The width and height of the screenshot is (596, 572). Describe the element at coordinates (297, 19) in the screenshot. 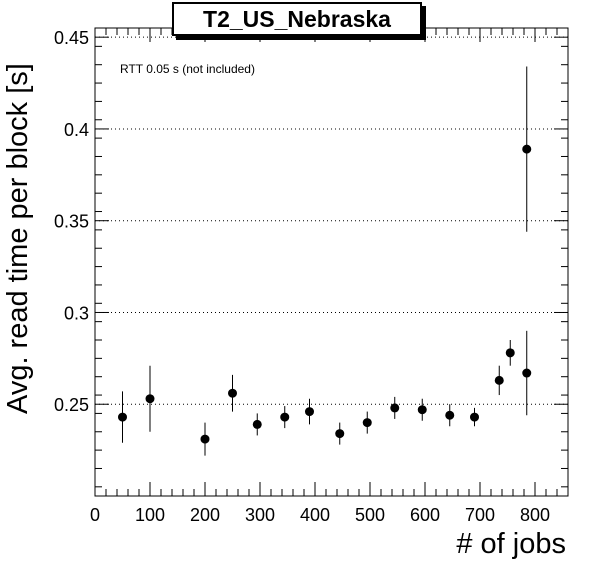

I see `chart-title: T2_US_Nebraska` at that location.